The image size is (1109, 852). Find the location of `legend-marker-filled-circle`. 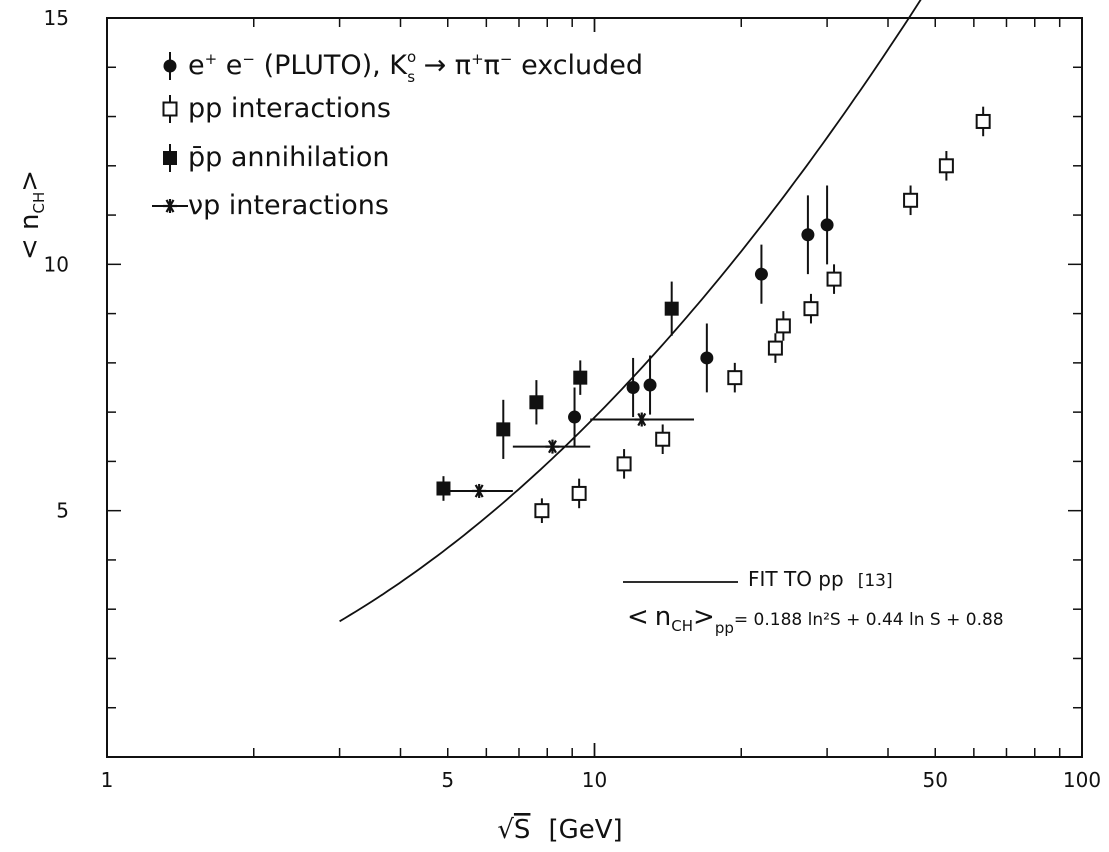

legend-marker-filled-circle is located at coordinates (170, 66).